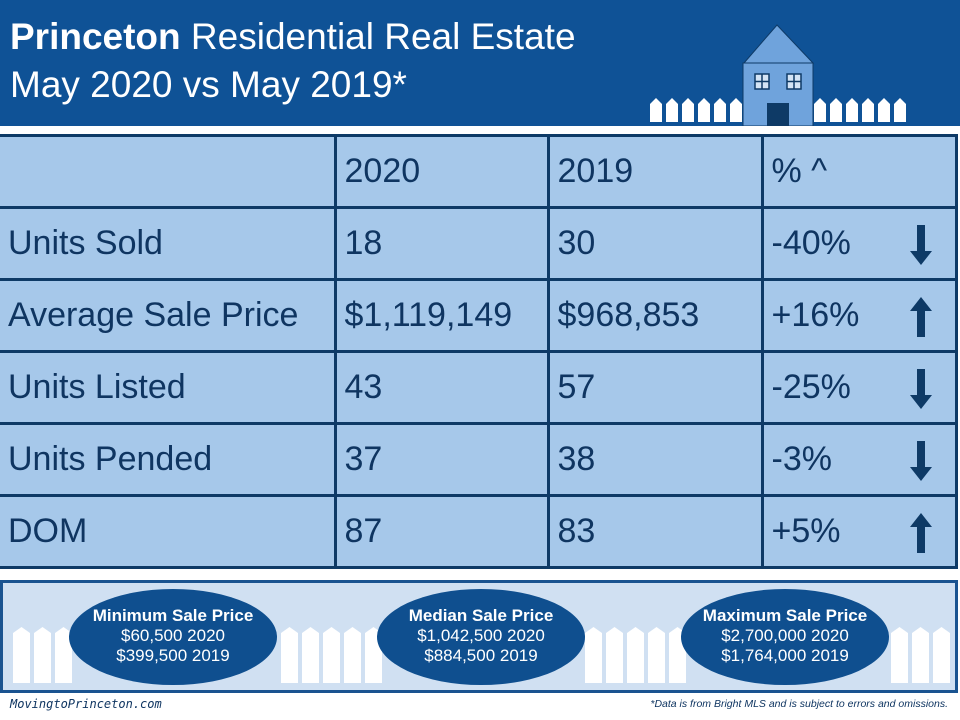 The height and width of the screenshot is (720, 960). Describe the element at coordinates (859, 459) in the screenshot. I see `percent-change: -3%` at that location.